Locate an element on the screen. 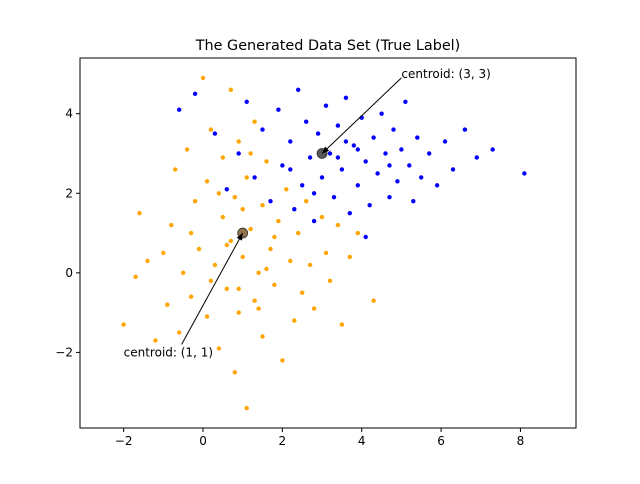  x-tick-label: −2 is located at coordinates (124, 441).